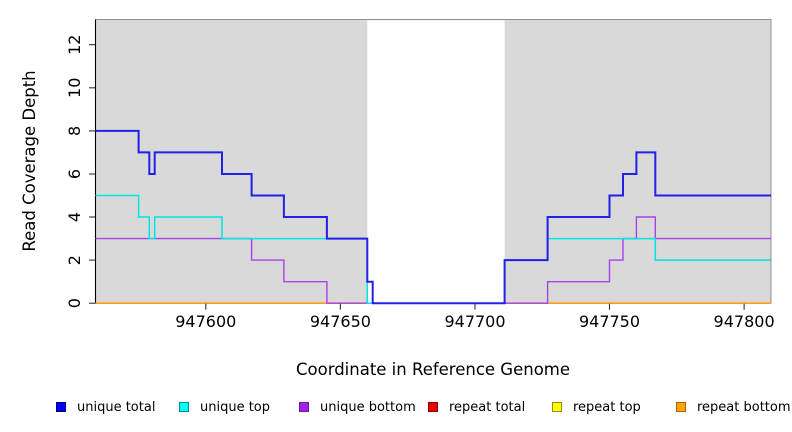 Image resolution: width=792 pixels, height=432 pixels. What do you see at coordinates (340, 321) in the screenshot?
I see `x-tick-label: 947650` at bounding box center [340, 321].